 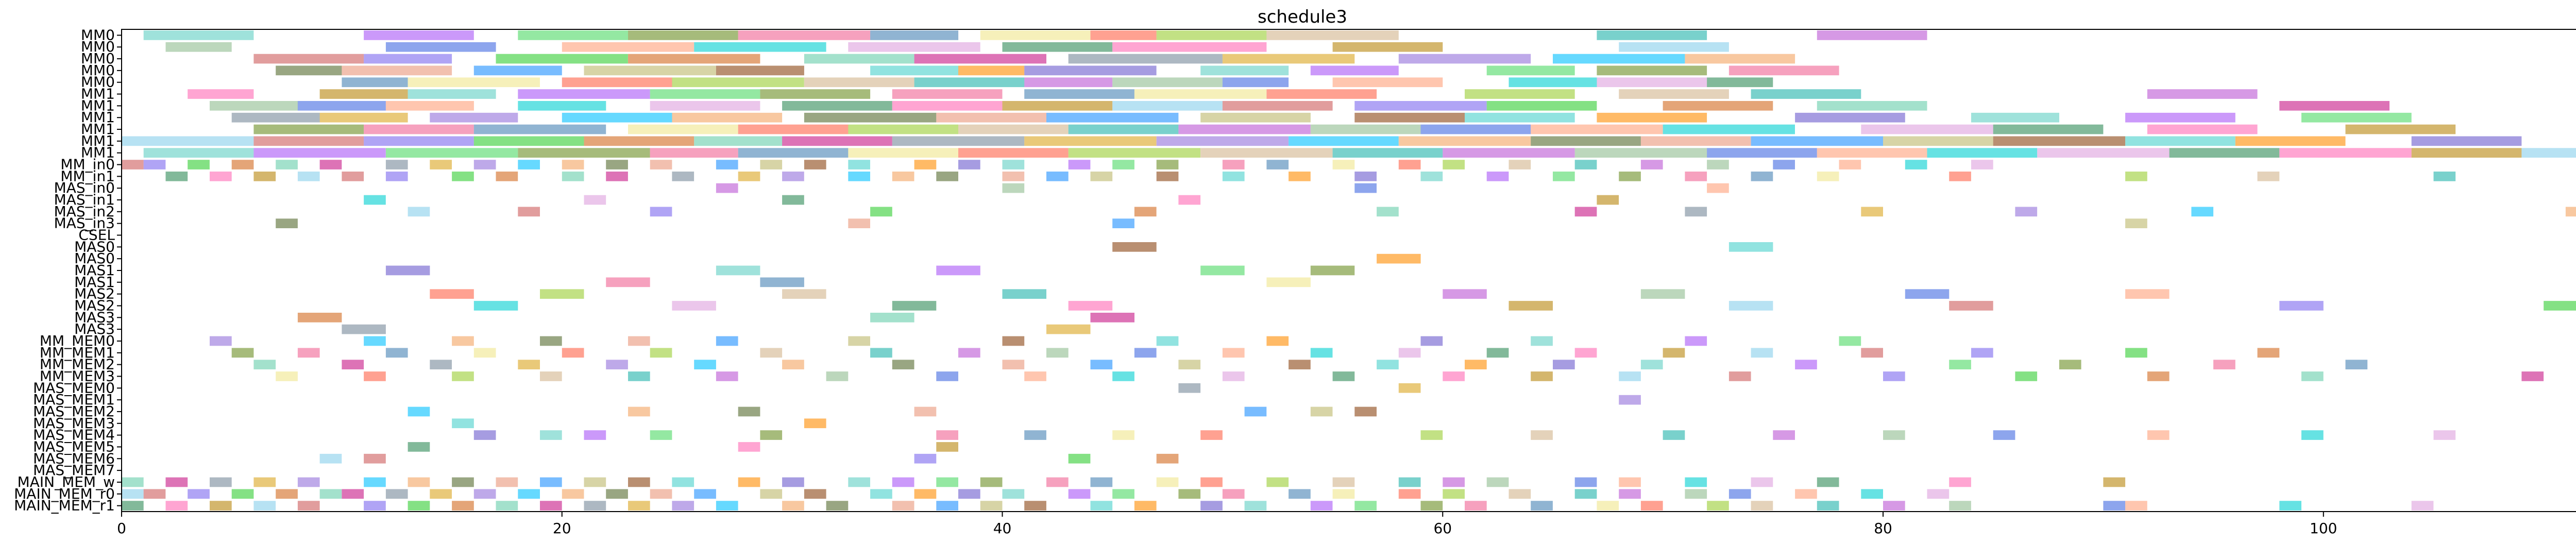 What do you see at coordinates (84, 211) in the screenshot?
I see `y-tick-label: MAS_in2` at bounding box center [84, 211].